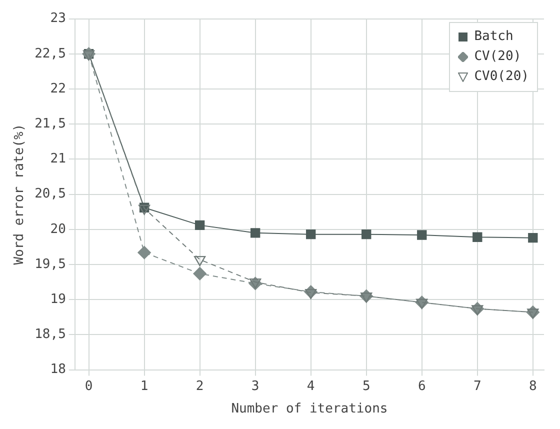 This screenshot has width=560, height=429. What do you see at coordinates (58, 299) in the screenshot?
I see `y-tick-label: 19` at bounding box center [58, 299].